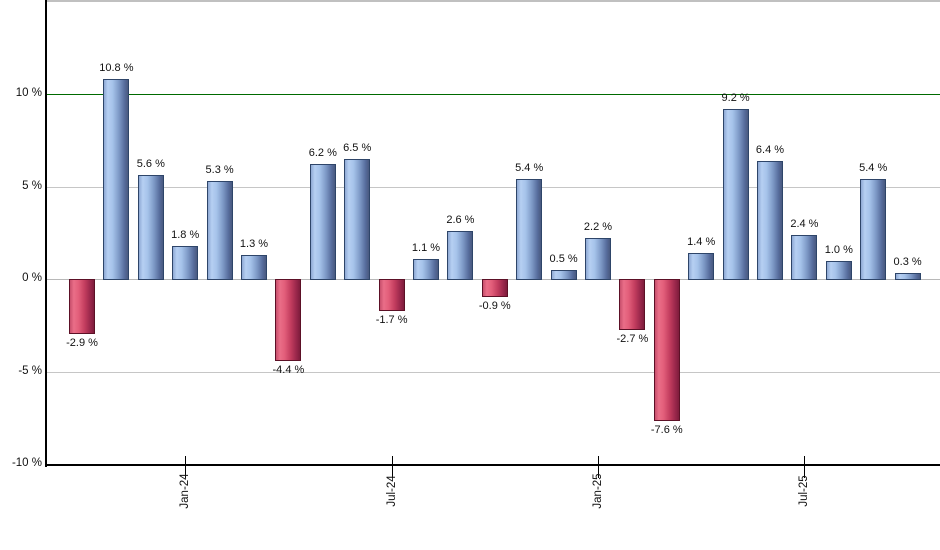  What do you see at coordinates (116, 68) in the screenshot?
I see `bar-value-label: 10.8 %` at bounding box center [116, 68].